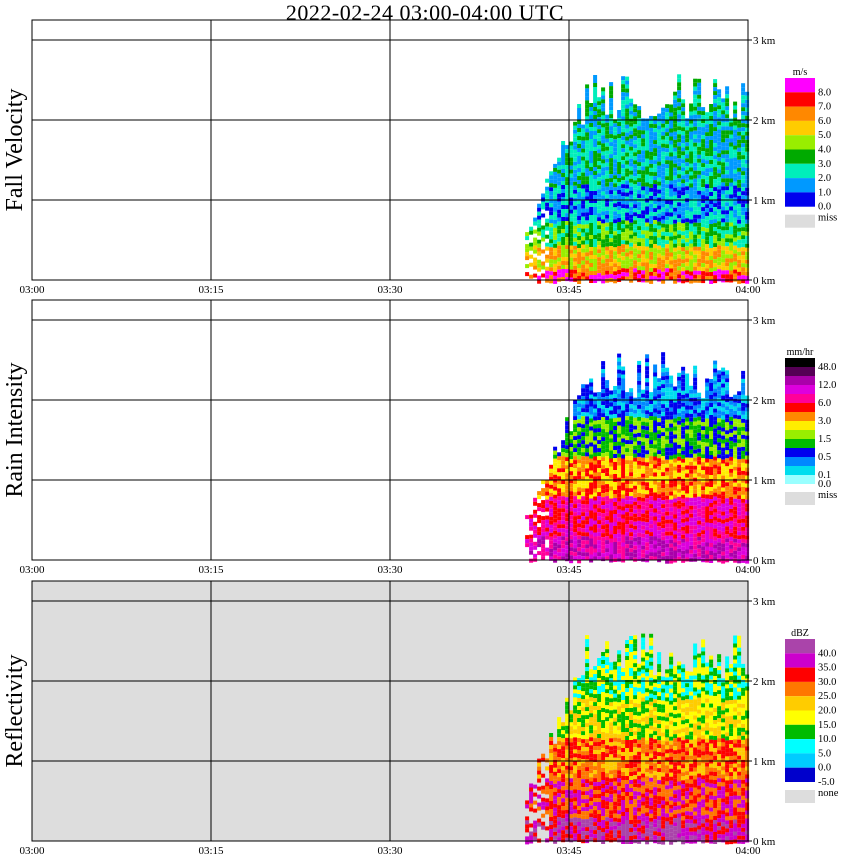  What do you see at coordinates (824, 457) in the screenshot?
I see `colorbar-level: 0.5` at bounding box center [824, 457].